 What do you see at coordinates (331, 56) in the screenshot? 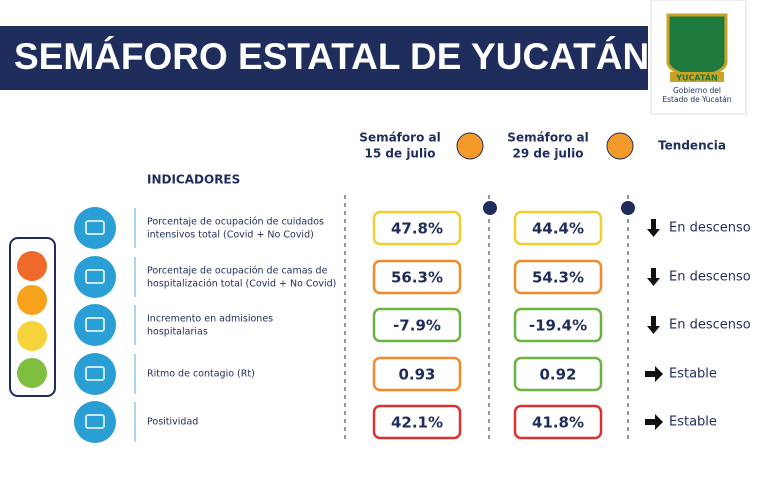
I see `title: SEMÁFORO ESTATAL DE YUCATÁN` at bounding box center [331, 56].